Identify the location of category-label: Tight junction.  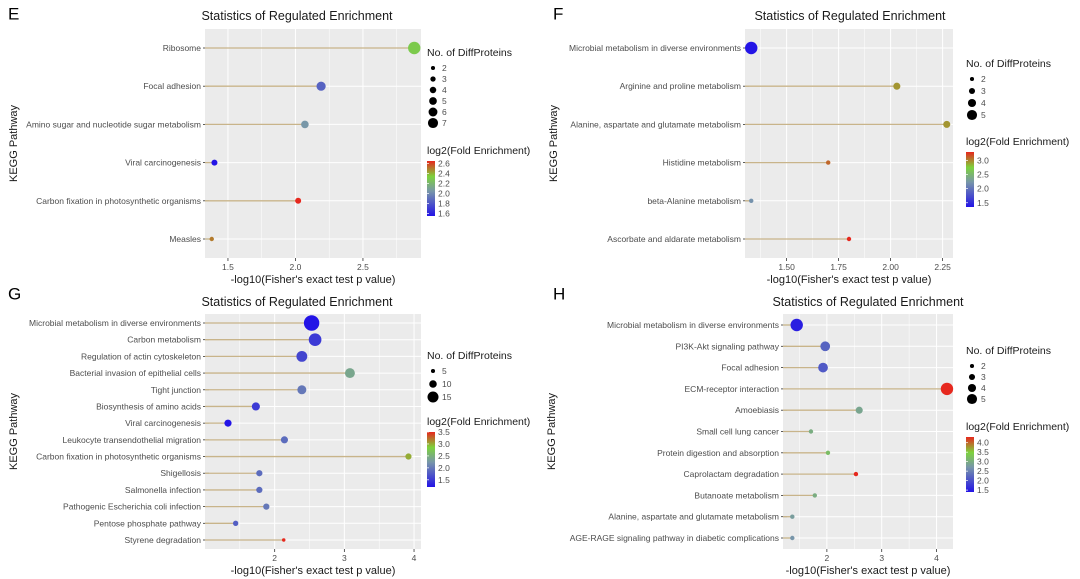
(176, 390).